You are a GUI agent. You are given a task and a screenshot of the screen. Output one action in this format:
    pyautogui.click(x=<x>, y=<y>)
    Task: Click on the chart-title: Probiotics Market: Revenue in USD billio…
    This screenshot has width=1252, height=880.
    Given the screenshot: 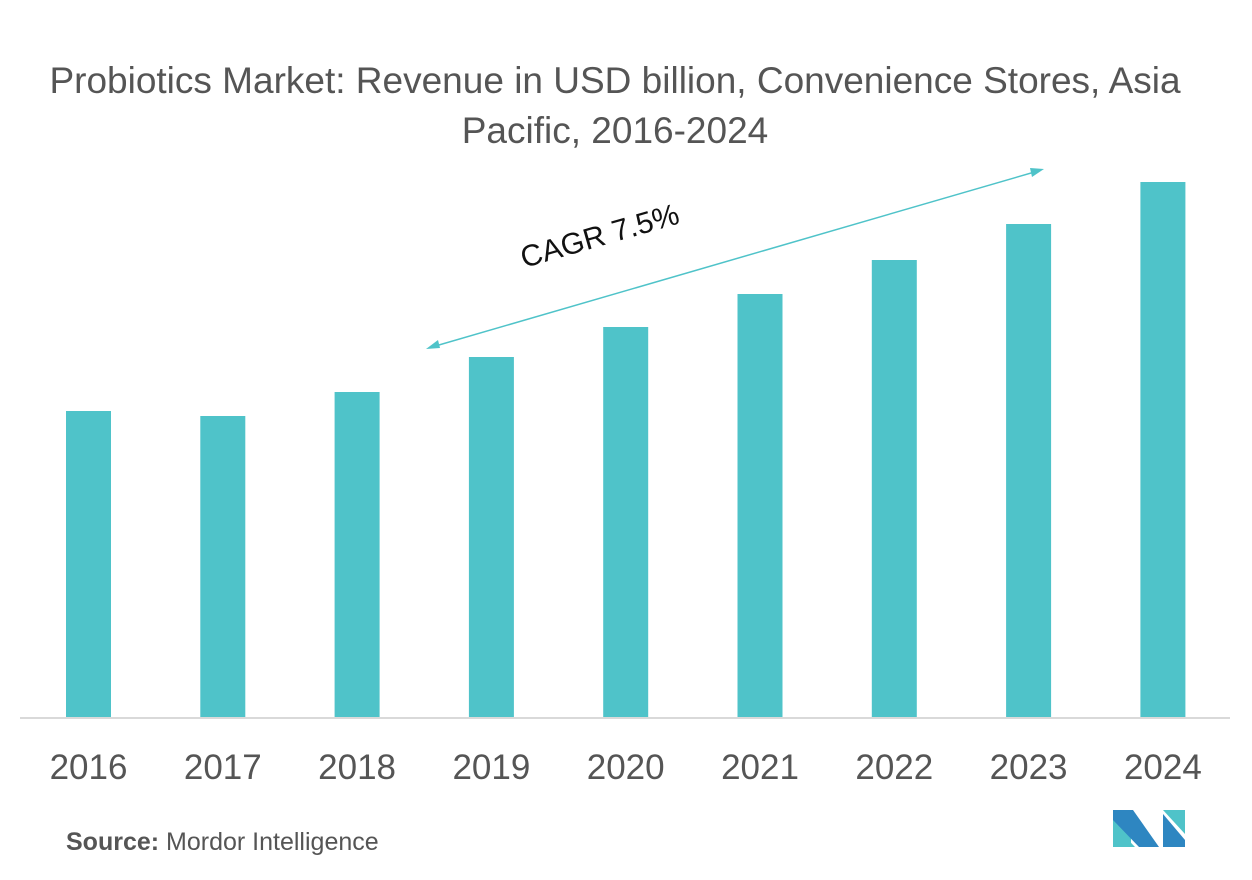 What is the action you would take?
    pyautogui.click(x=615, y=105)
    